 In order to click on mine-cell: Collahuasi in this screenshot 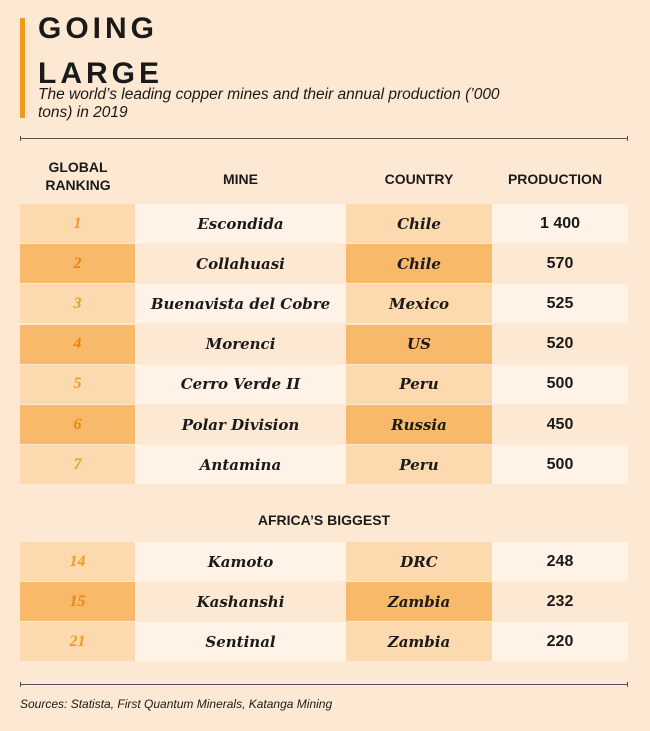, I will do `click(240, 264)`.